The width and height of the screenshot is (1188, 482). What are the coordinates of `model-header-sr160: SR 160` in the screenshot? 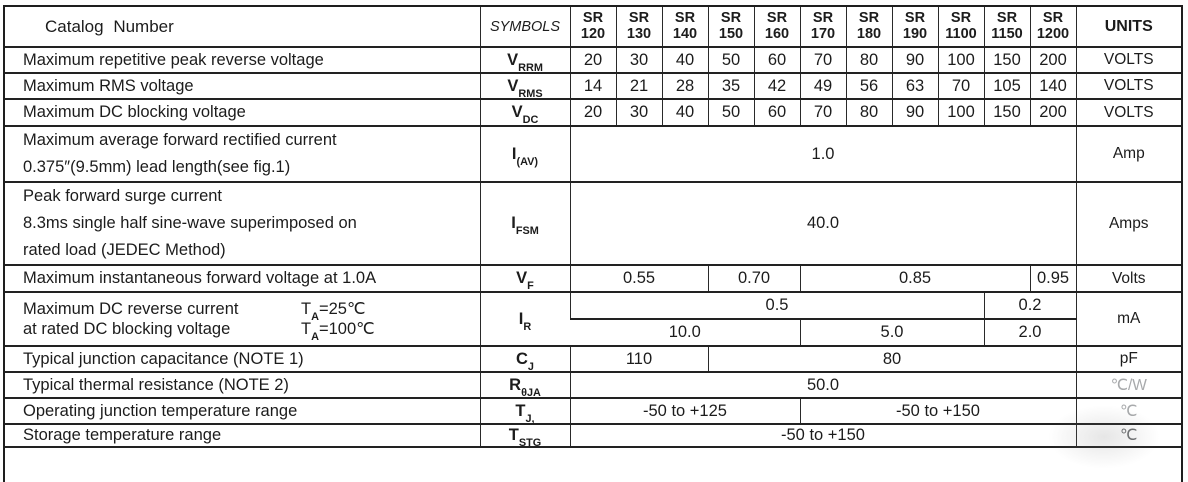 It's located at (776, 27).